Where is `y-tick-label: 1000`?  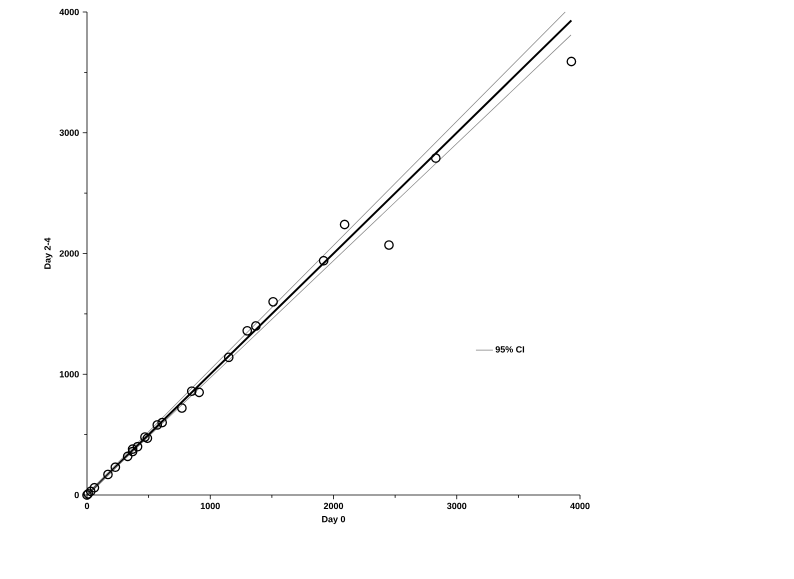
y-tick-label: 1000 is located at coordinates (69, 374).